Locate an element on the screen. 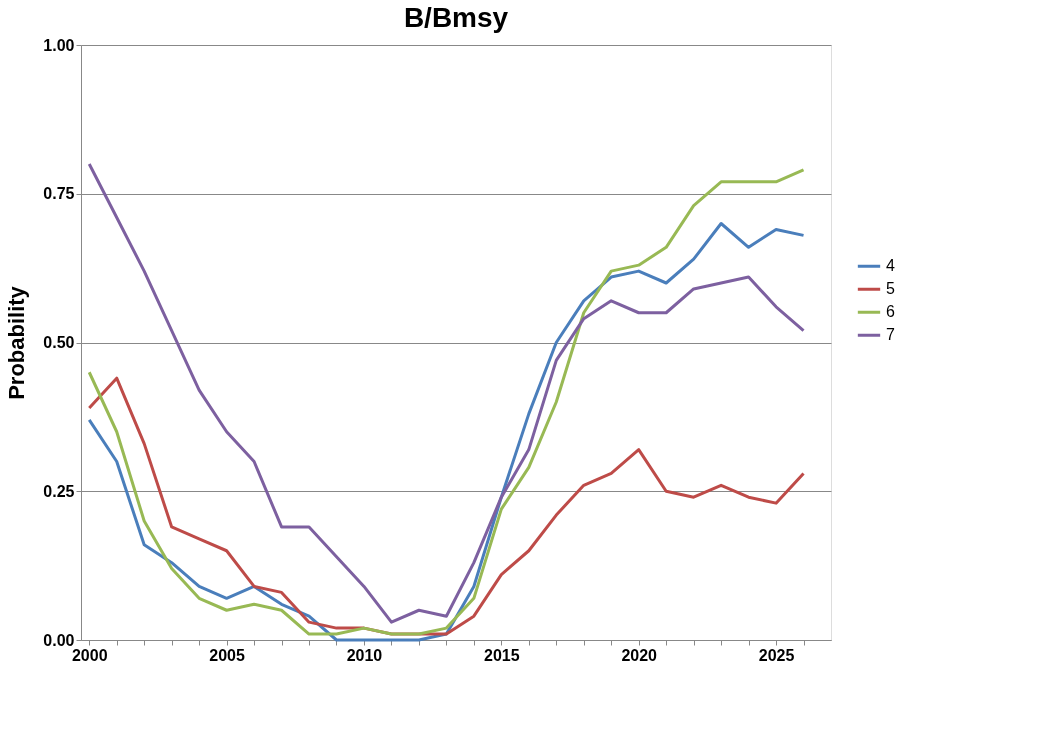 The height and width of the screenshot is (755, 1051). x-tick-label: 2005 is located at coordinates (227, 655).